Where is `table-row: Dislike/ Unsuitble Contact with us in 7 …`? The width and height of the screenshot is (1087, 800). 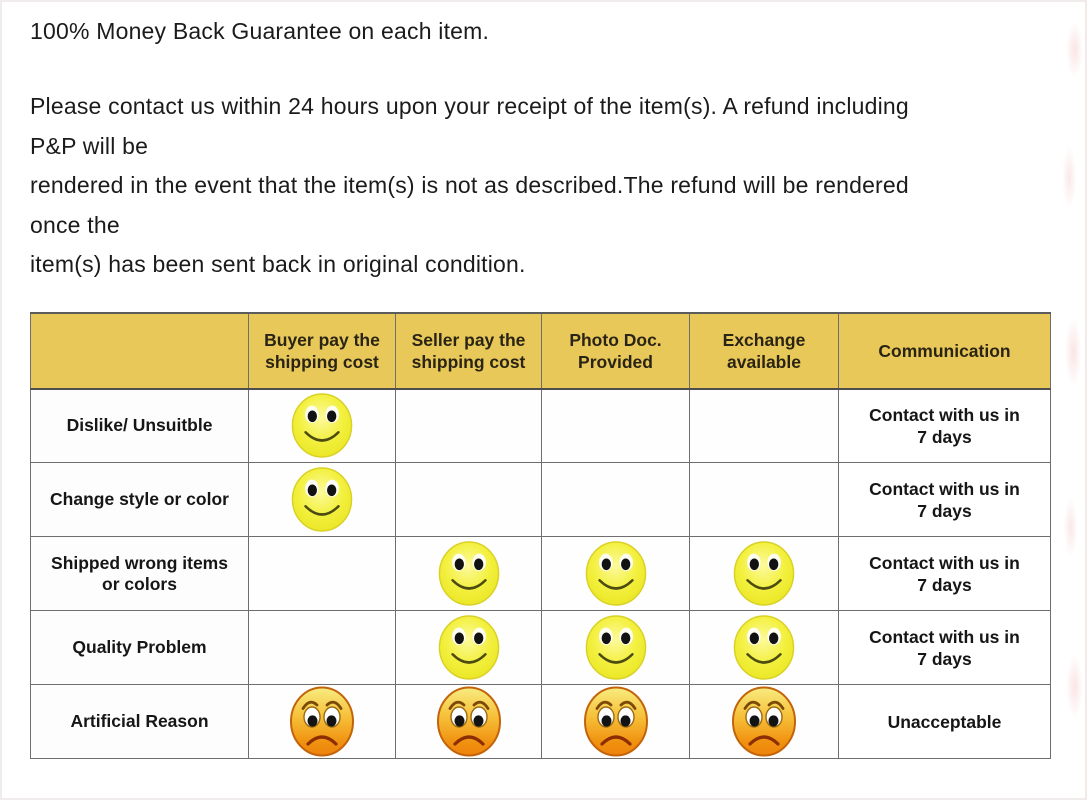
table-row: Dislike/ Unsuitble Contact with us in 7 … is located at coordinates (540, 425).